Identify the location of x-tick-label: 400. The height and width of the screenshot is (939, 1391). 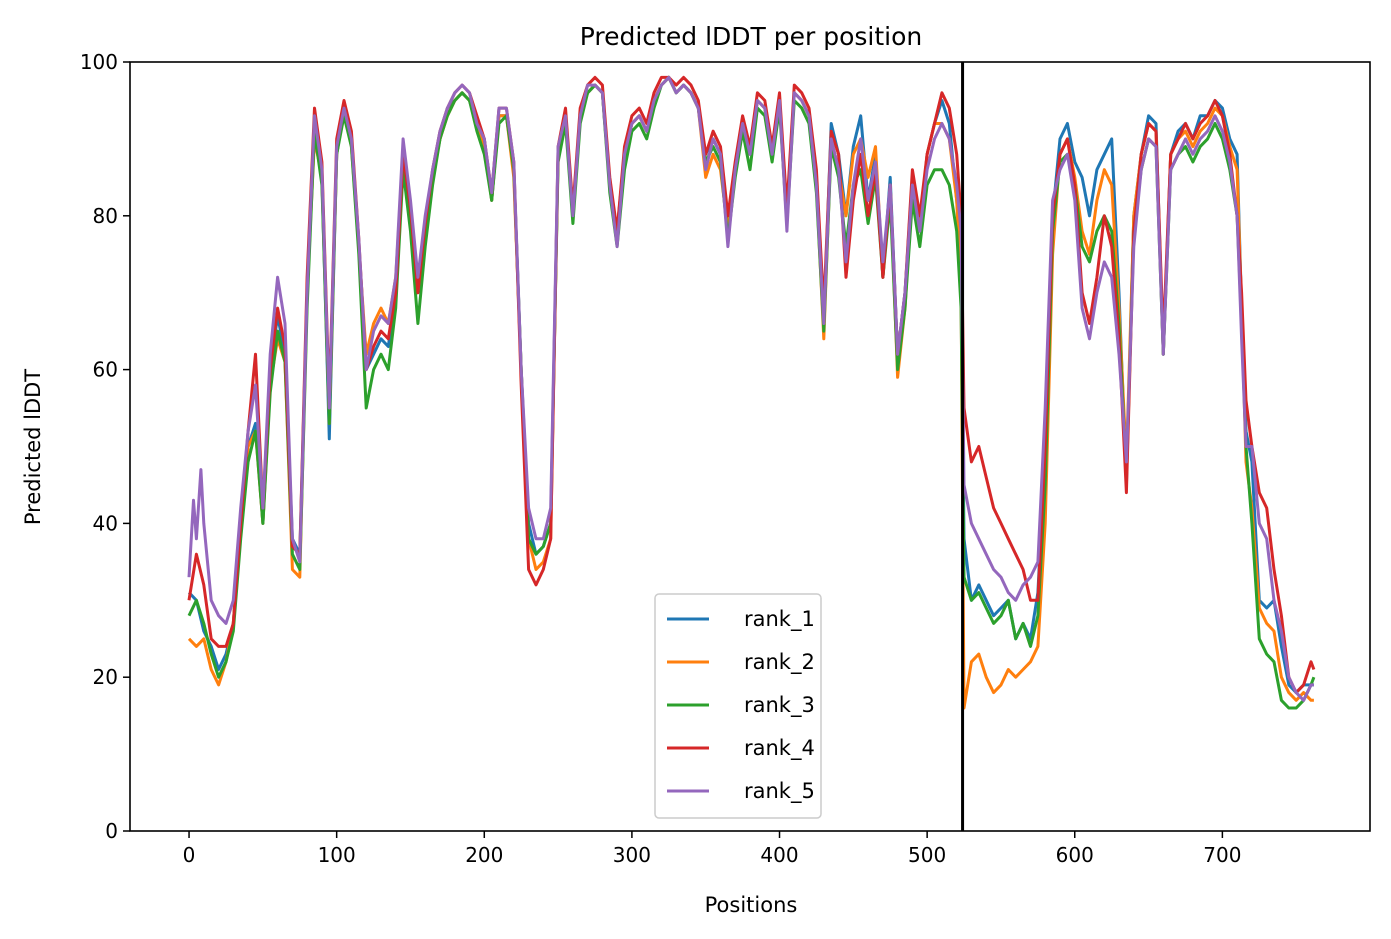
(779, 855).